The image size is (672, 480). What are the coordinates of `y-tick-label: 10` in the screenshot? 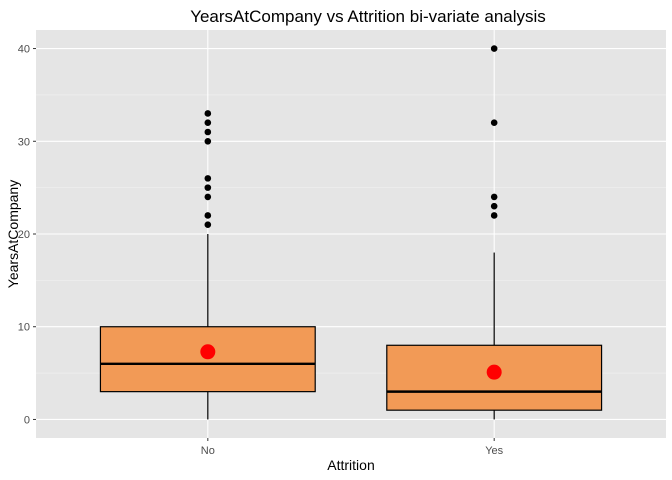 It's located at (24, 328).